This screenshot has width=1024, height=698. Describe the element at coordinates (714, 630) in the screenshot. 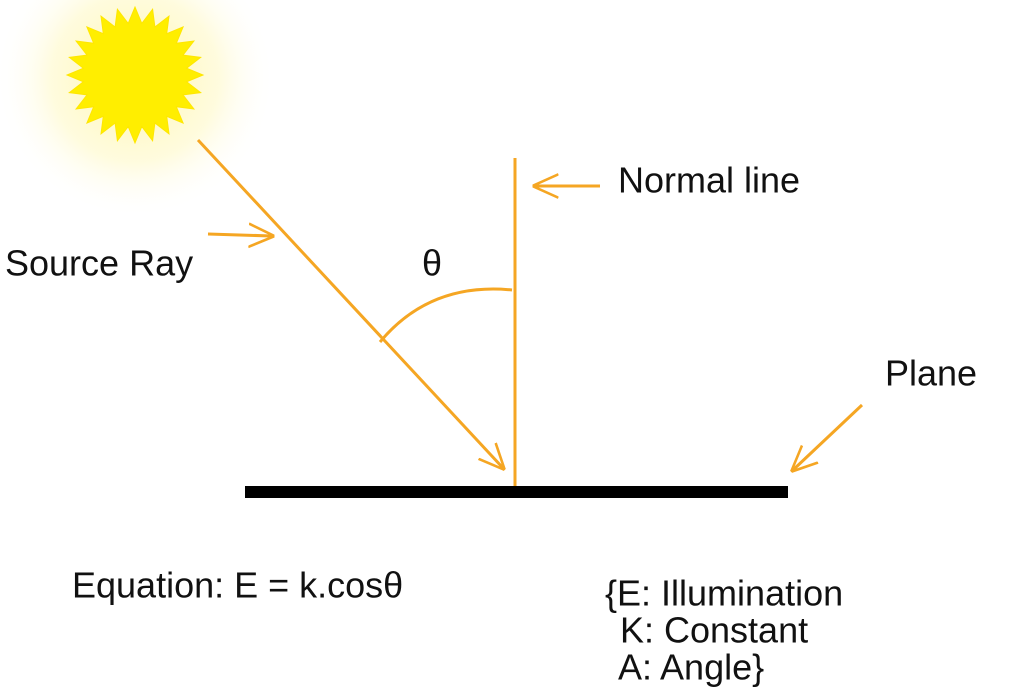

I see `legend-line: K: Constant` at that location.